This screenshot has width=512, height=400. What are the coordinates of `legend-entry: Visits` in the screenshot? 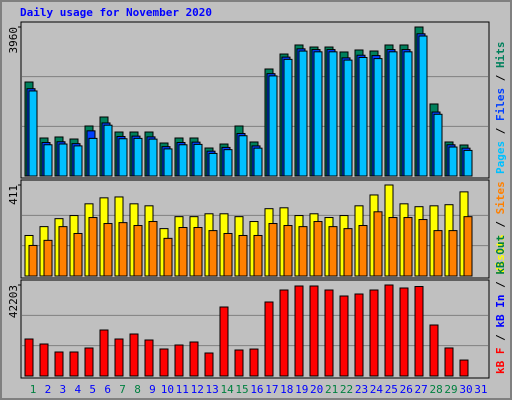 It's located at (500, 254).